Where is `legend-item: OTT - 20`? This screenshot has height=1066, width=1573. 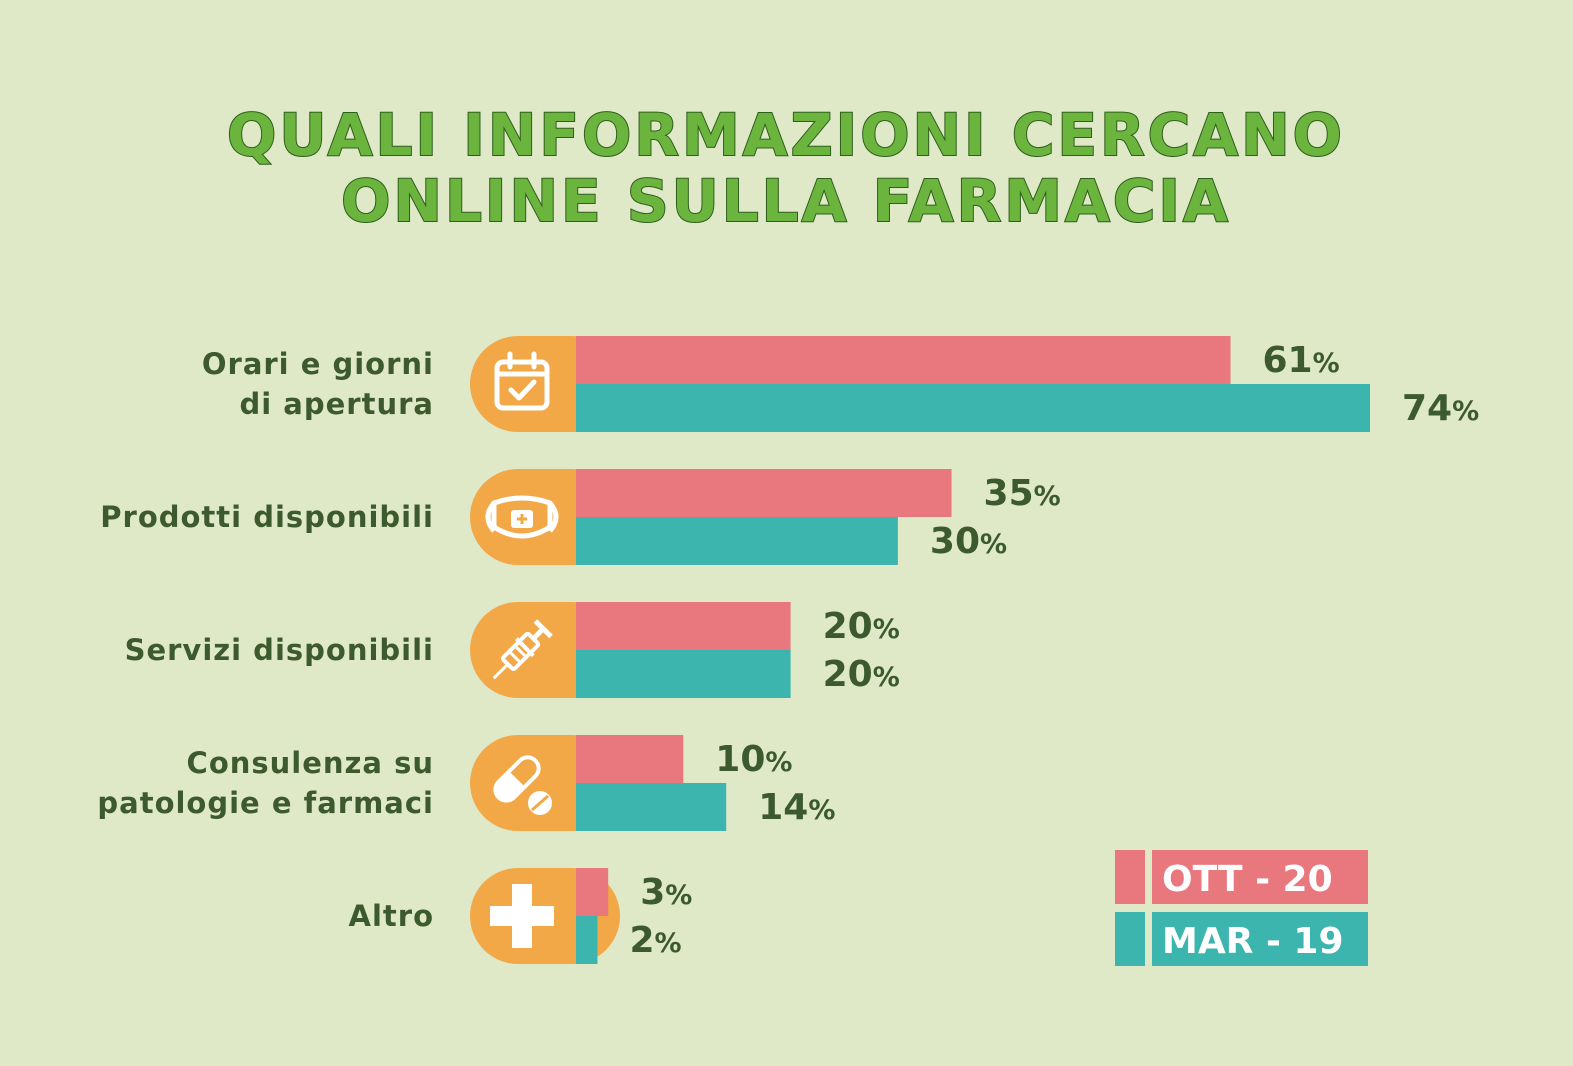
legend-item: OTT - 20 is located at coordinates (1241, 877).